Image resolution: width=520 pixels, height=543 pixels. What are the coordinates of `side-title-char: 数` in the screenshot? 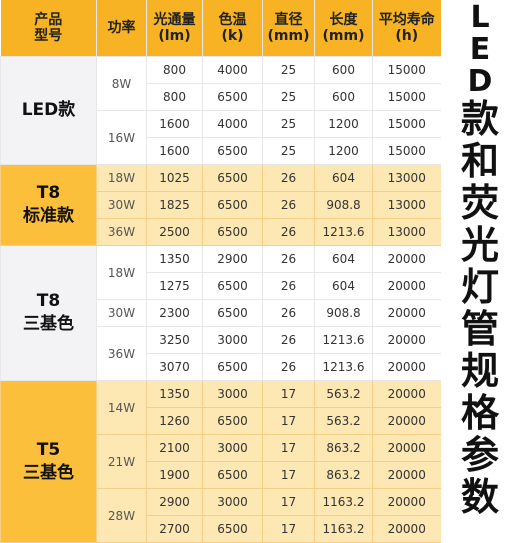 It's located at (479, 497).